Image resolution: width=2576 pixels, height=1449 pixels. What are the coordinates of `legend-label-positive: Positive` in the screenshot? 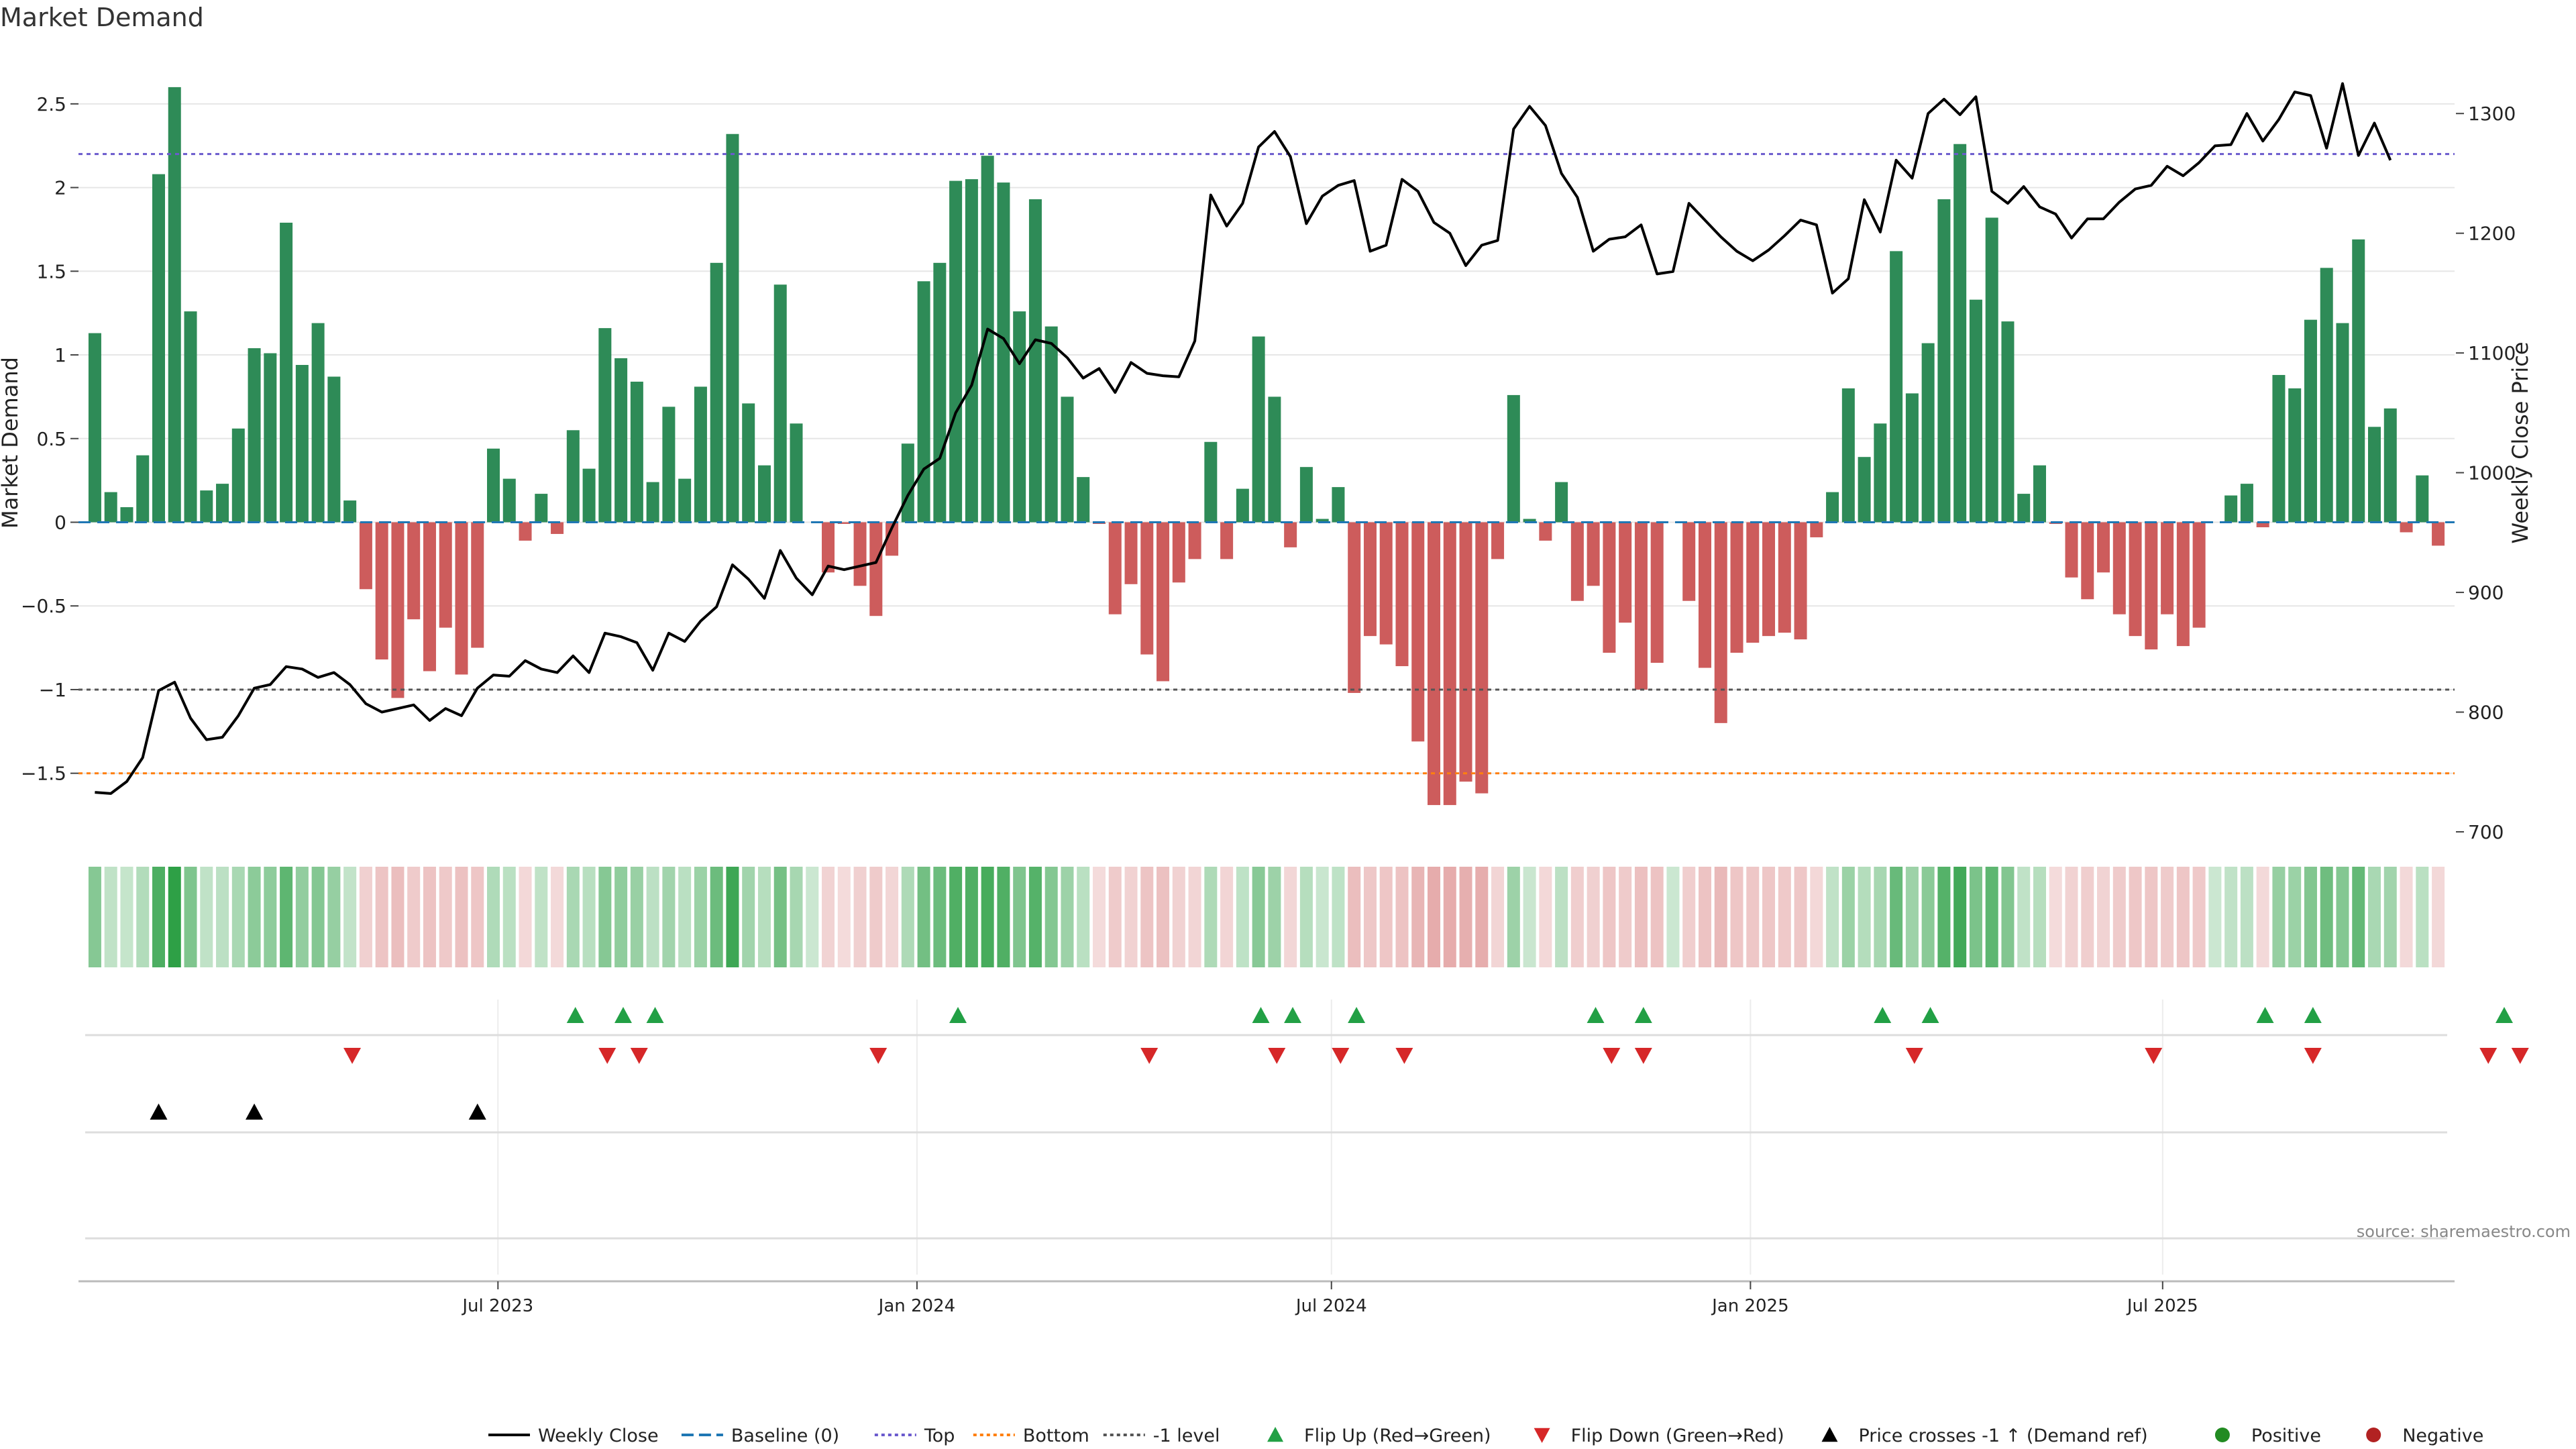 It's located at (2286, 1436).